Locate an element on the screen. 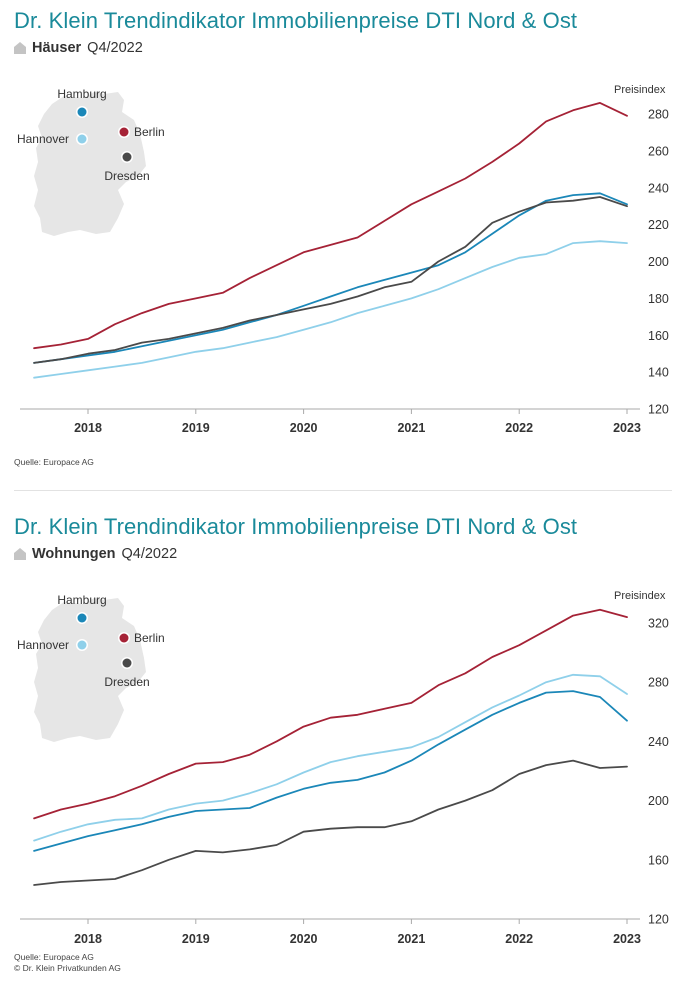 The height and width of the screenshot is (1000, 686). chart-subtitle: Wohnungen Q4/2022 is located at coordinates (95, 554).